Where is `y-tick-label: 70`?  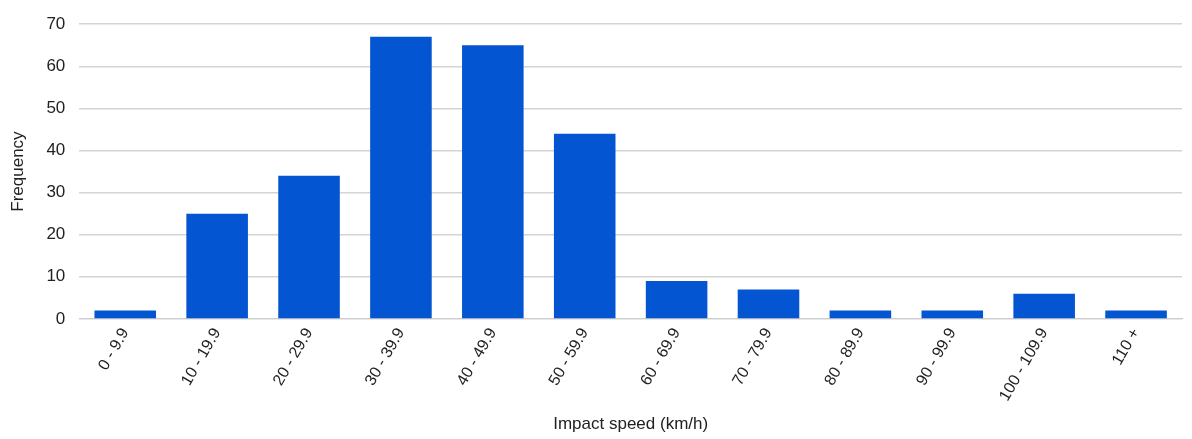
y-tick-label: 70 is located at coordinates (56, 23).